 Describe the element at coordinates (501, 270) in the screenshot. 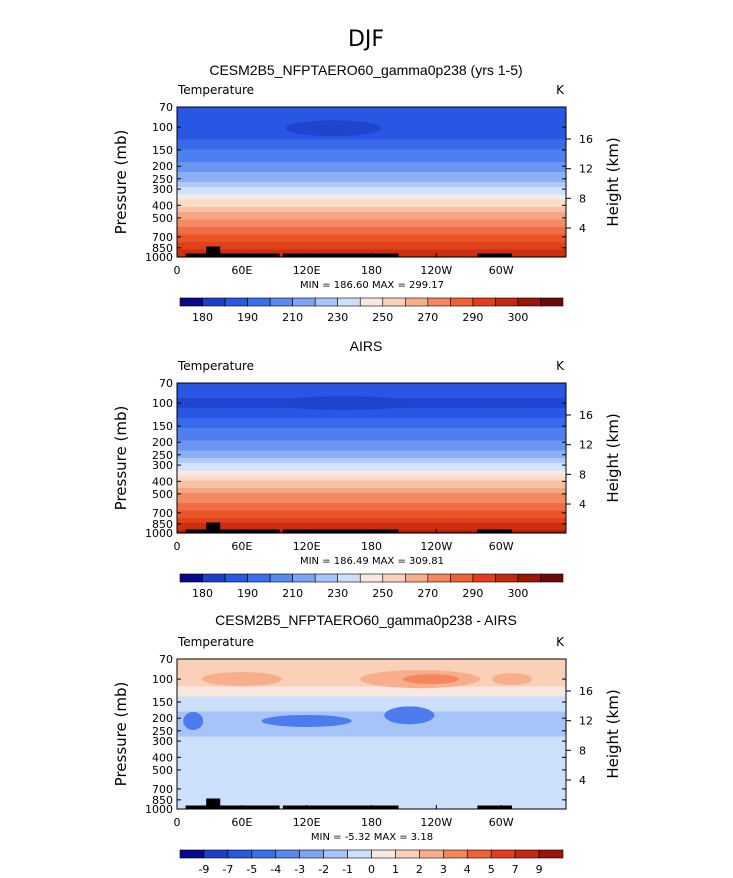

I see `x-tick-label: 60W` at that location.